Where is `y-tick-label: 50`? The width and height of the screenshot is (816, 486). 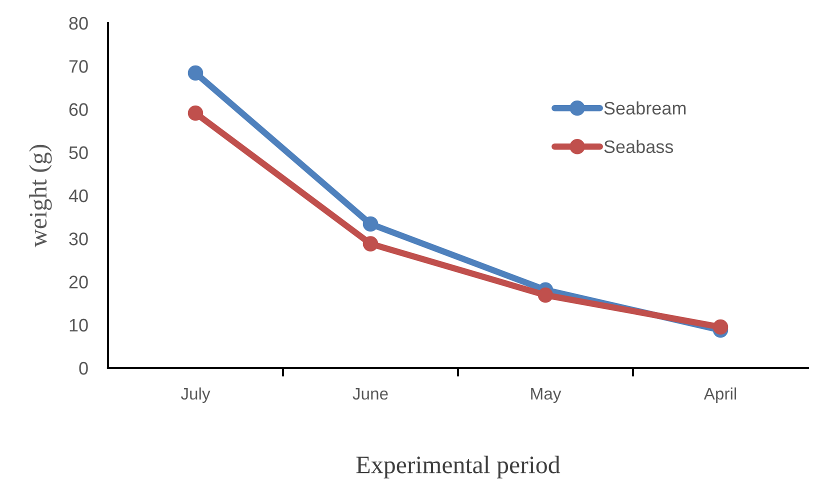
y-tick-label: 50 is located at coordinates (78, 153).